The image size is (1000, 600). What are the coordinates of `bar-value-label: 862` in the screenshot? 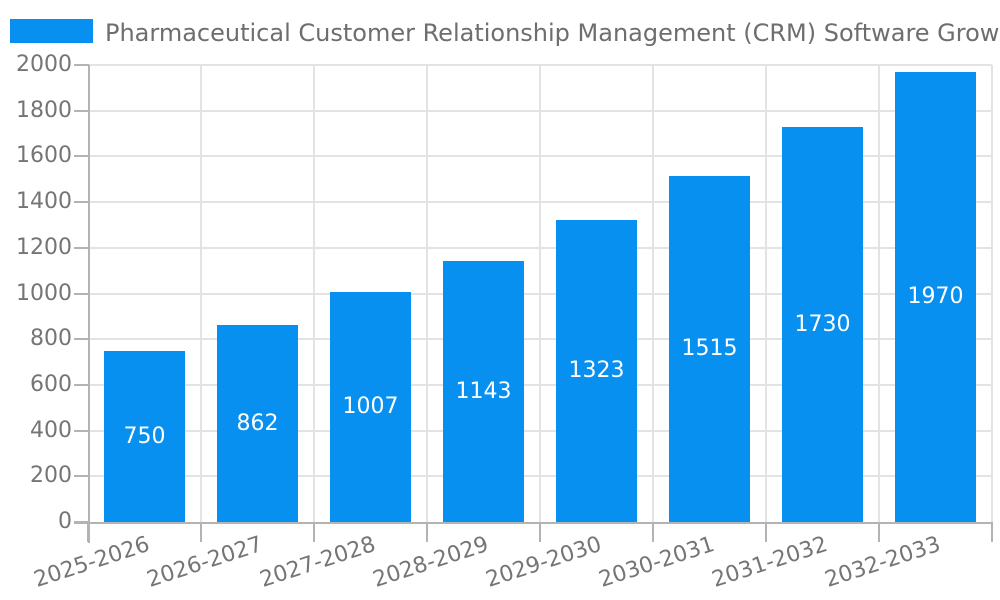 It's located at (257, 423).